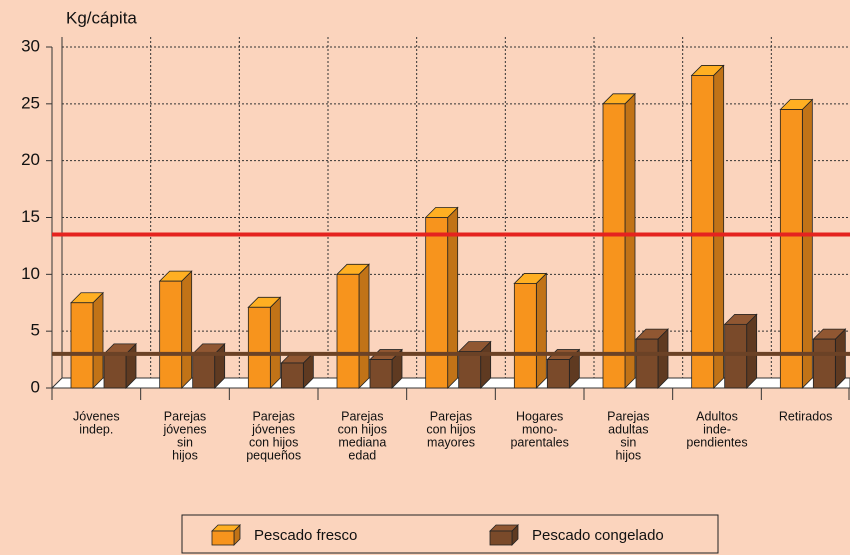  What do you see at coordinates (273, 455) in the screenshot?
I see `x-tick-label: pequeños` at bounding box center [273, 455].